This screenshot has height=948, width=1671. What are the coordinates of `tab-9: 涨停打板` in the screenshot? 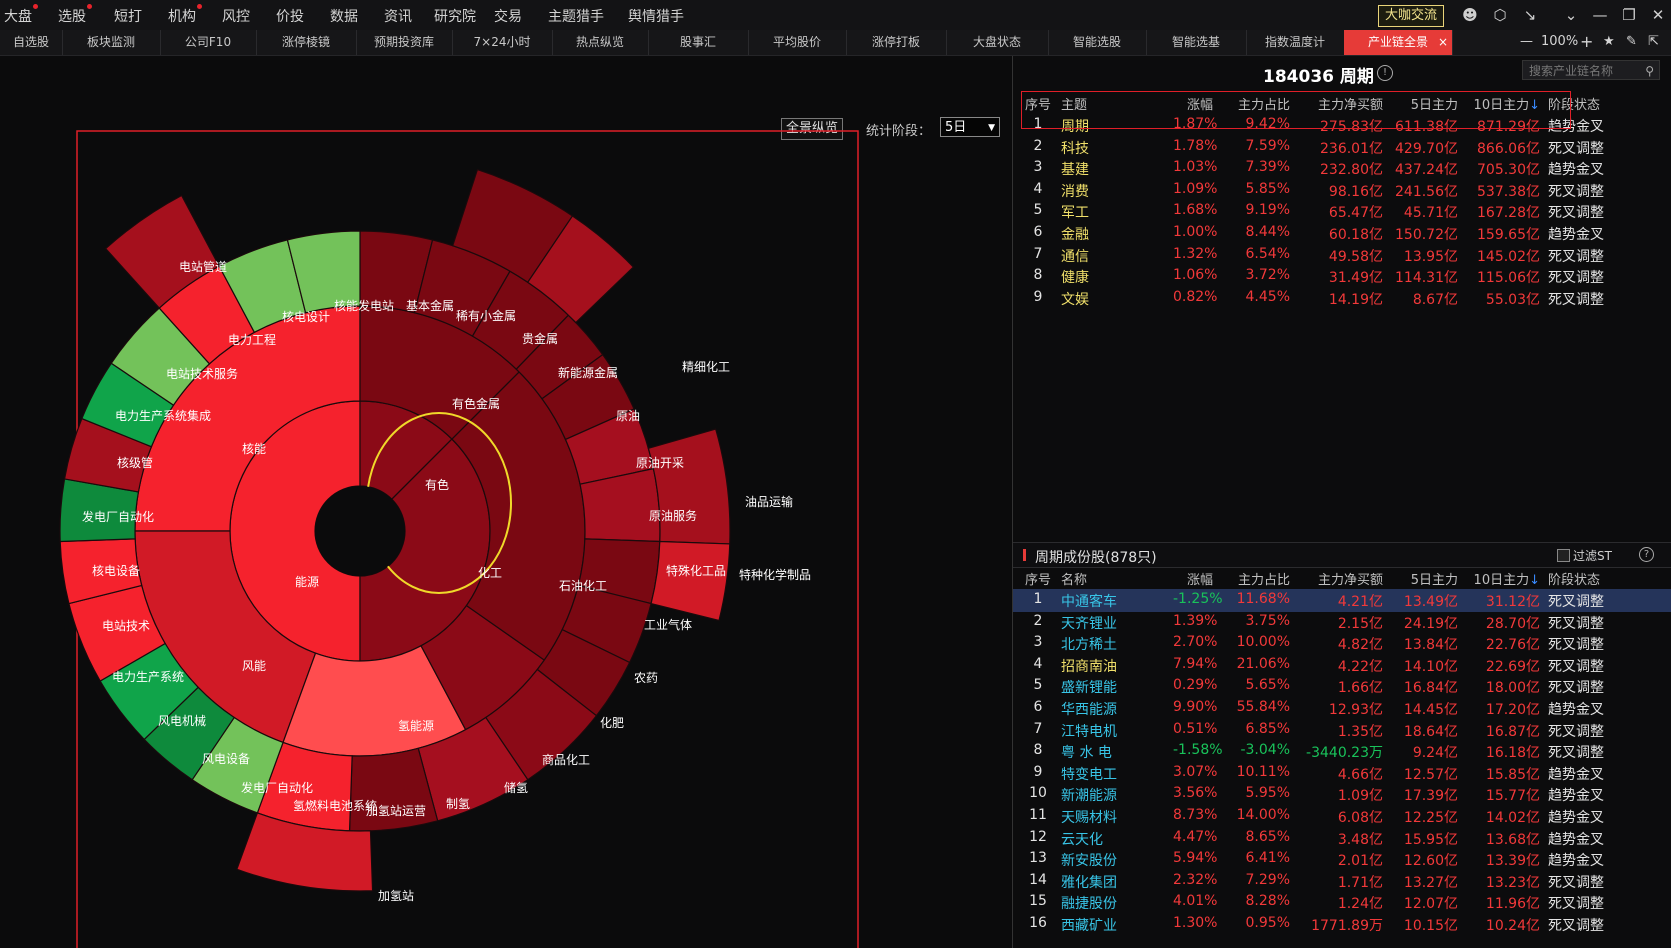 It's located at (896, 42).